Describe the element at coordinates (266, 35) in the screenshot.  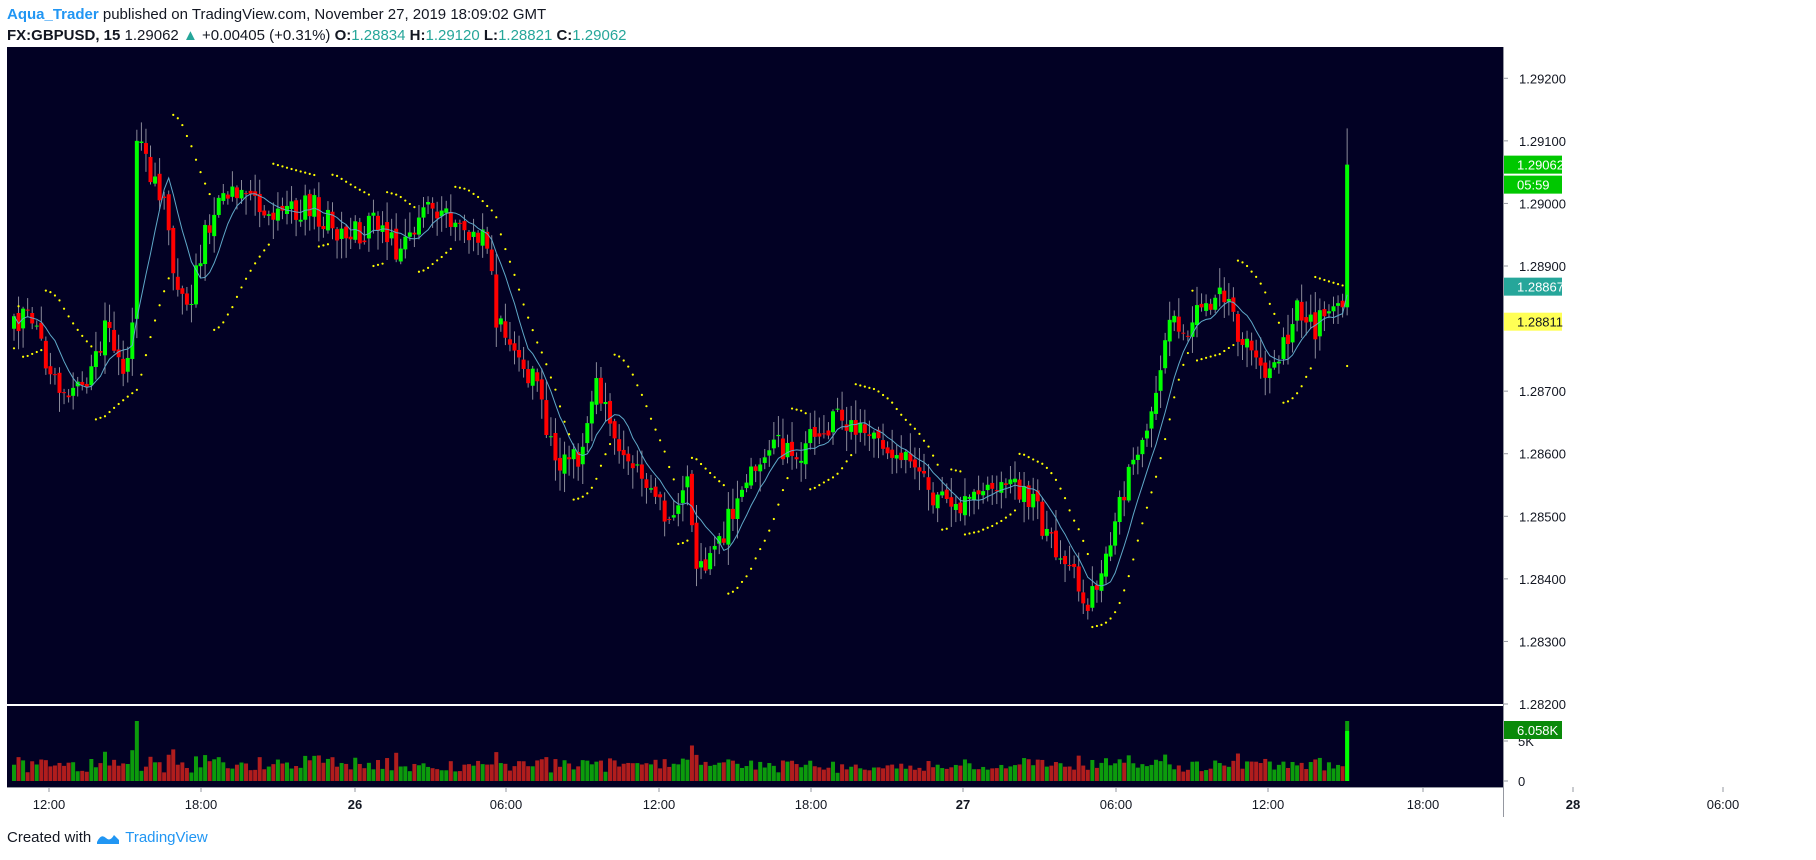
I see `change-value: +0.00405 (+0.31%)` at that location.